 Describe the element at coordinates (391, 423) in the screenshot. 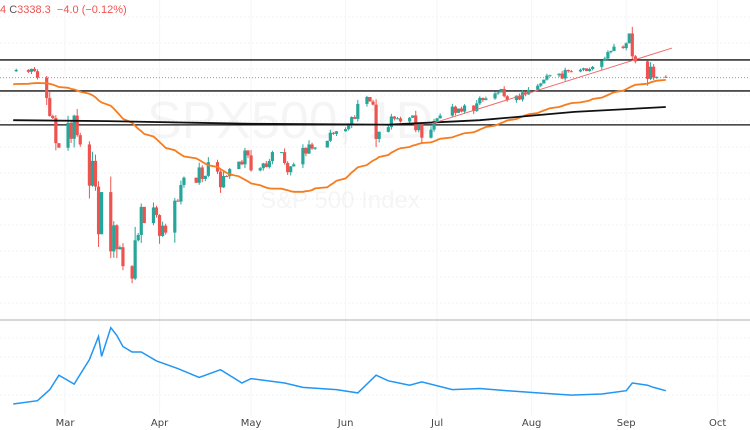

I see `x-axis: Mar Apr May Jun Jul Aug Sep Oct` at that location.